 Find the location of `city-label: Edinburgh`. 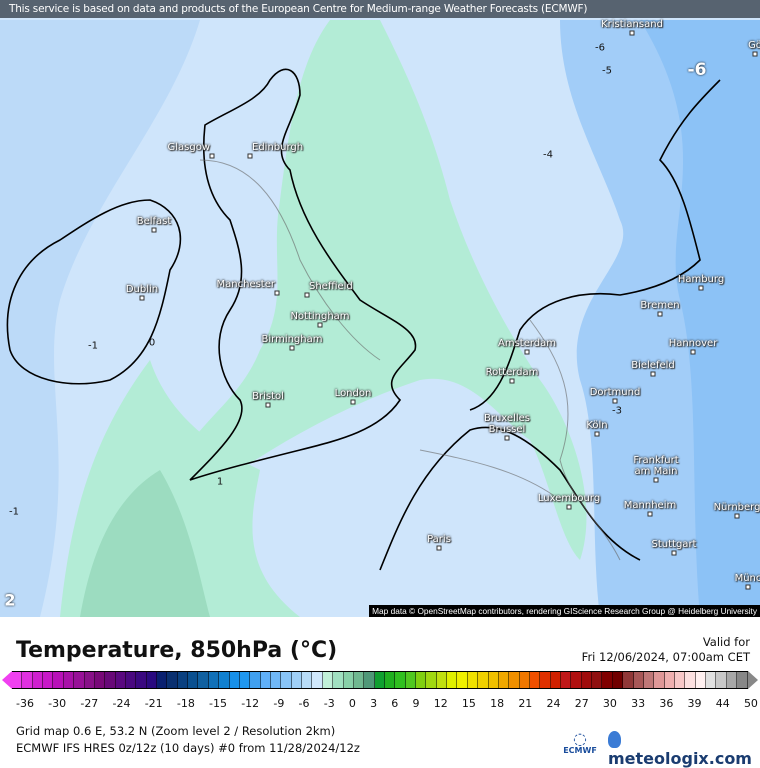

city-label: Edinburgh is located at coordinates (278, 147).